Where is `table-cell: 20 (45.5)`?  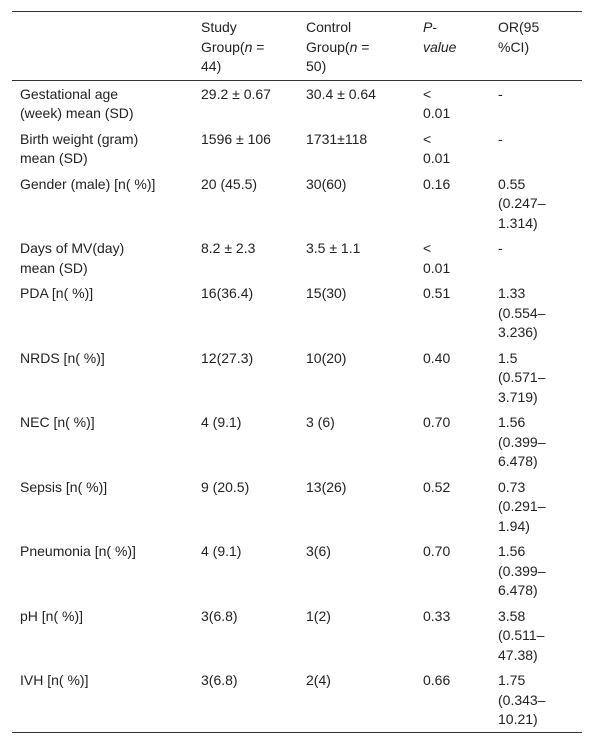
table-cell: 20 (45.5) is located at coordinates (229, 183).